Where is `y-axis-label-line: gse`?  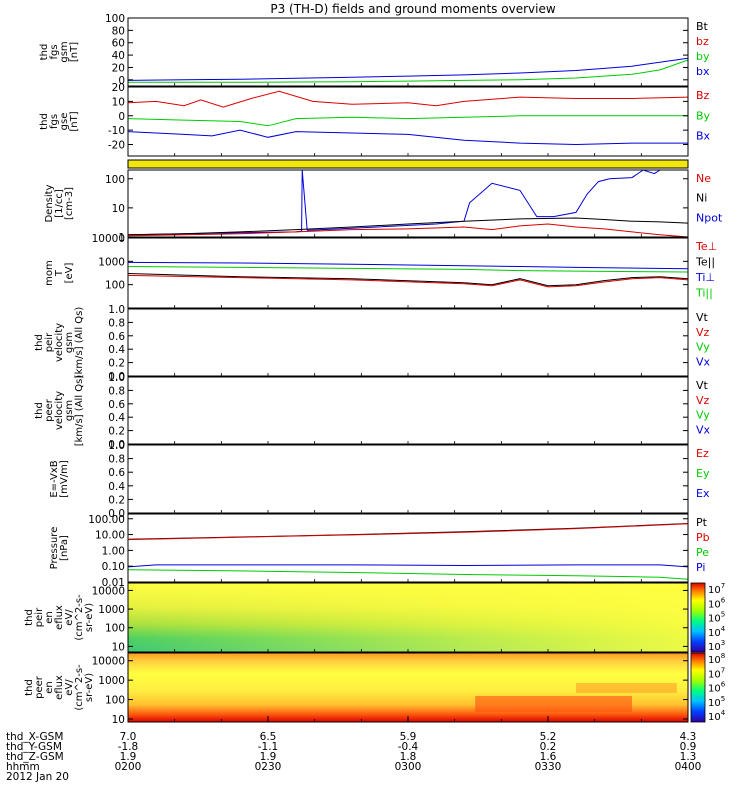
y-axis-label-line: gse is located at coordinates (64, 122).